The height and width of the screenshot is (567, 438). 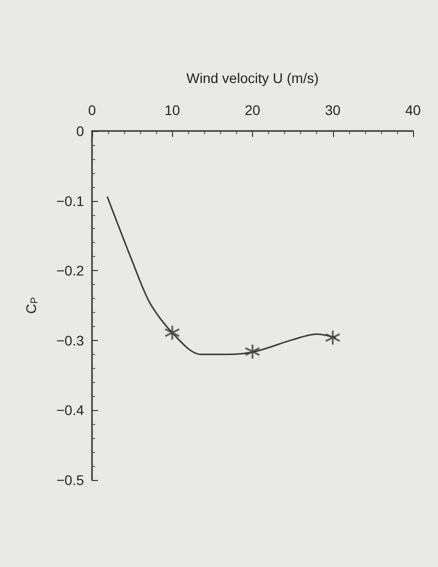 I want to click on x-tick-label: 30, so click(x=332, y=110).